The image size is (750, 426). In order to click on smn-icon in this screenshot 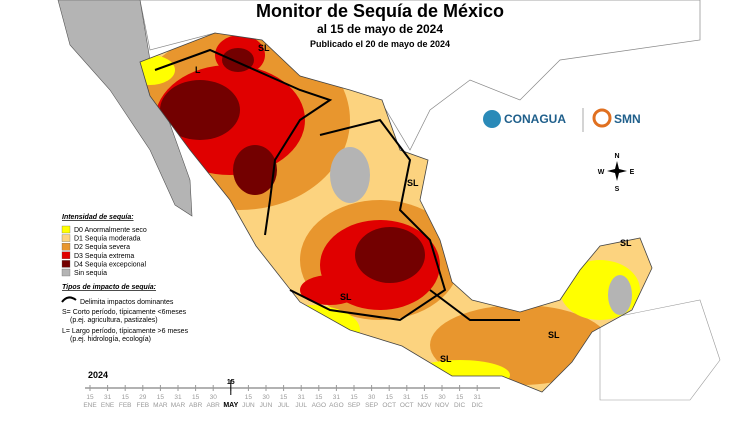, I will do `click(602, 118)`.